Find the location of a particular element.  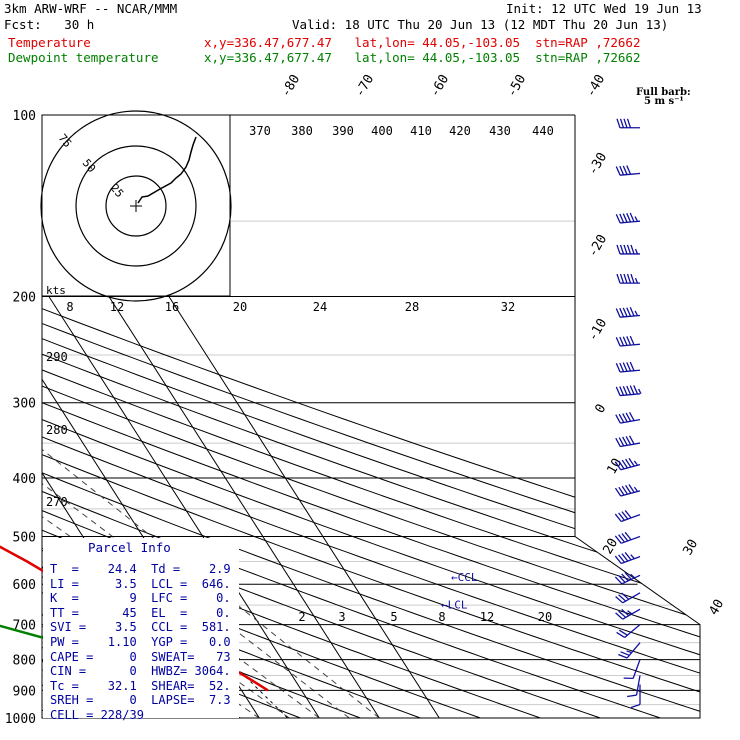

temperature-tick-label: -50 is located at coordinates (516, 86).